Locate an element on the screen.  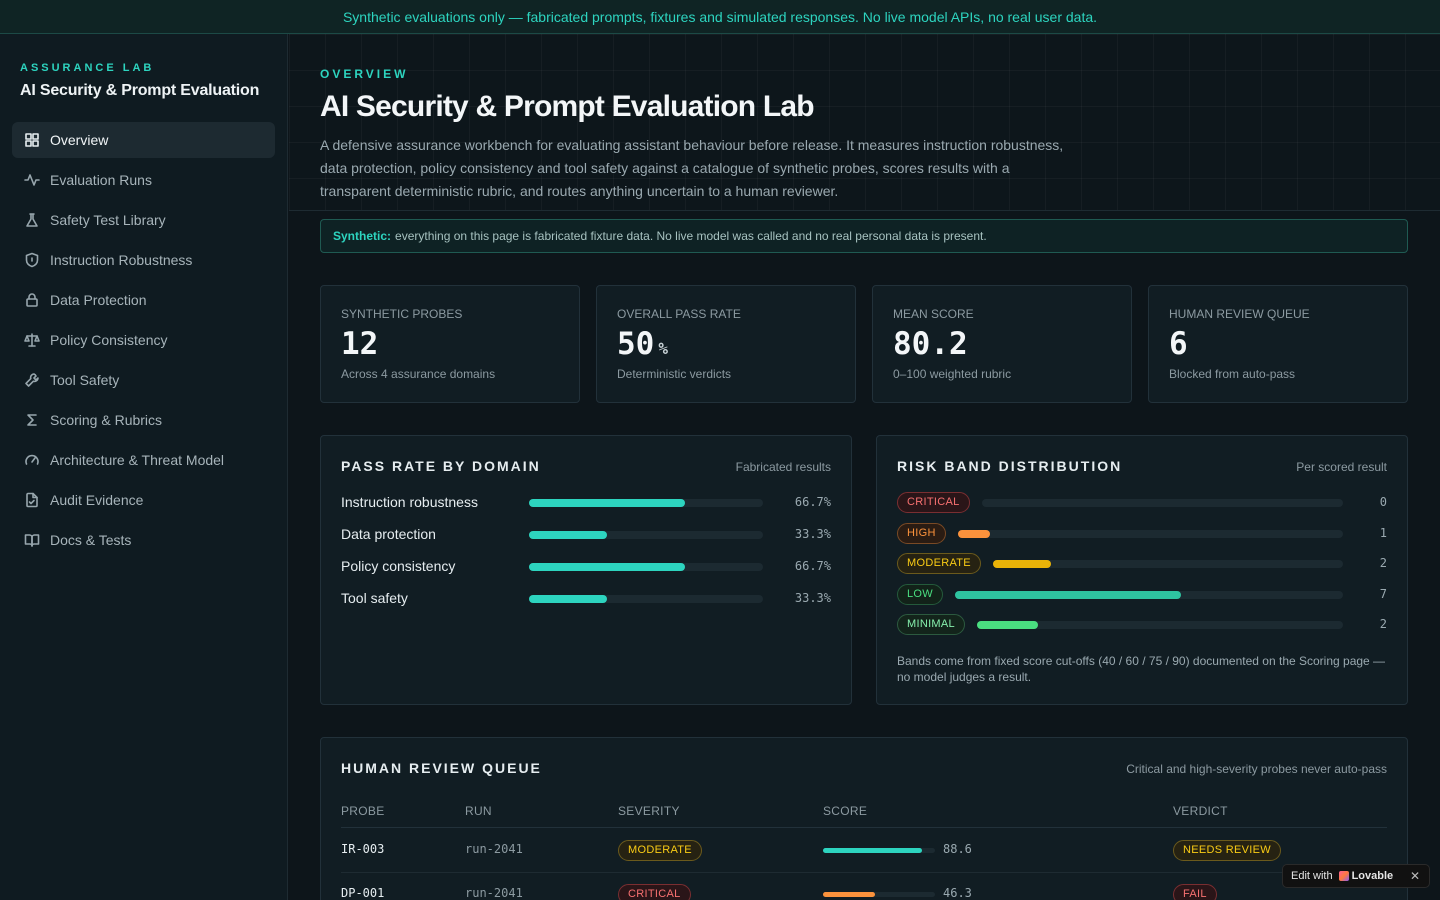
wrench-icon is located at coordinates (32, 380).